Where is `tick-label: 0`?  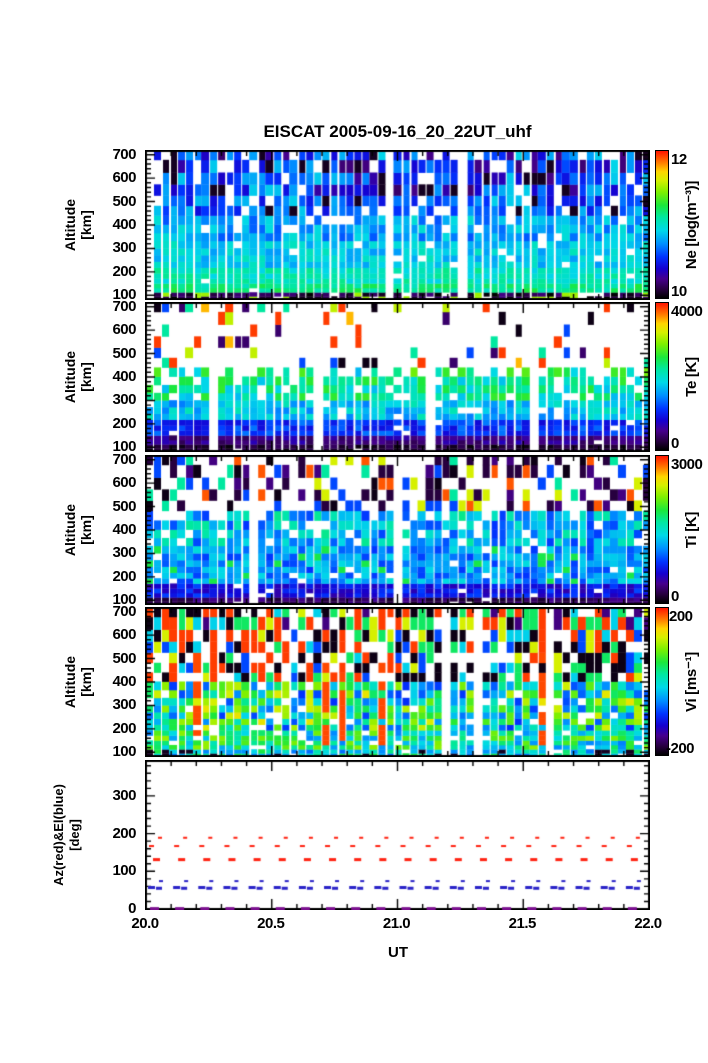
tick-label: 0 is located at coordinates (132, 908).